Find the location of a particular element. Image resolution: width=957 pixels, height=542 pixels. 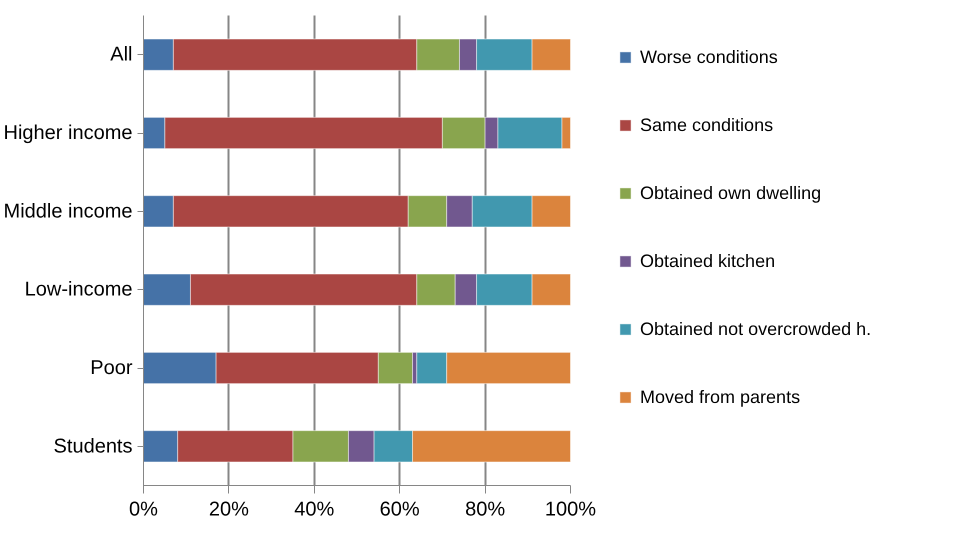

legend-label: Obtained own dwelling is located at coordinates (731, 193).